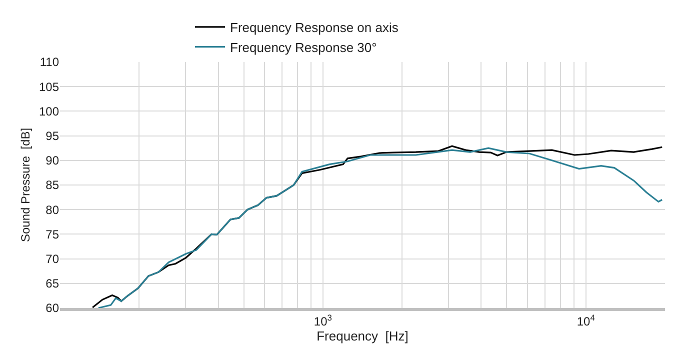 The image size is (695, 352). I want to click on y-tick-label: 90, so click(53, 161).